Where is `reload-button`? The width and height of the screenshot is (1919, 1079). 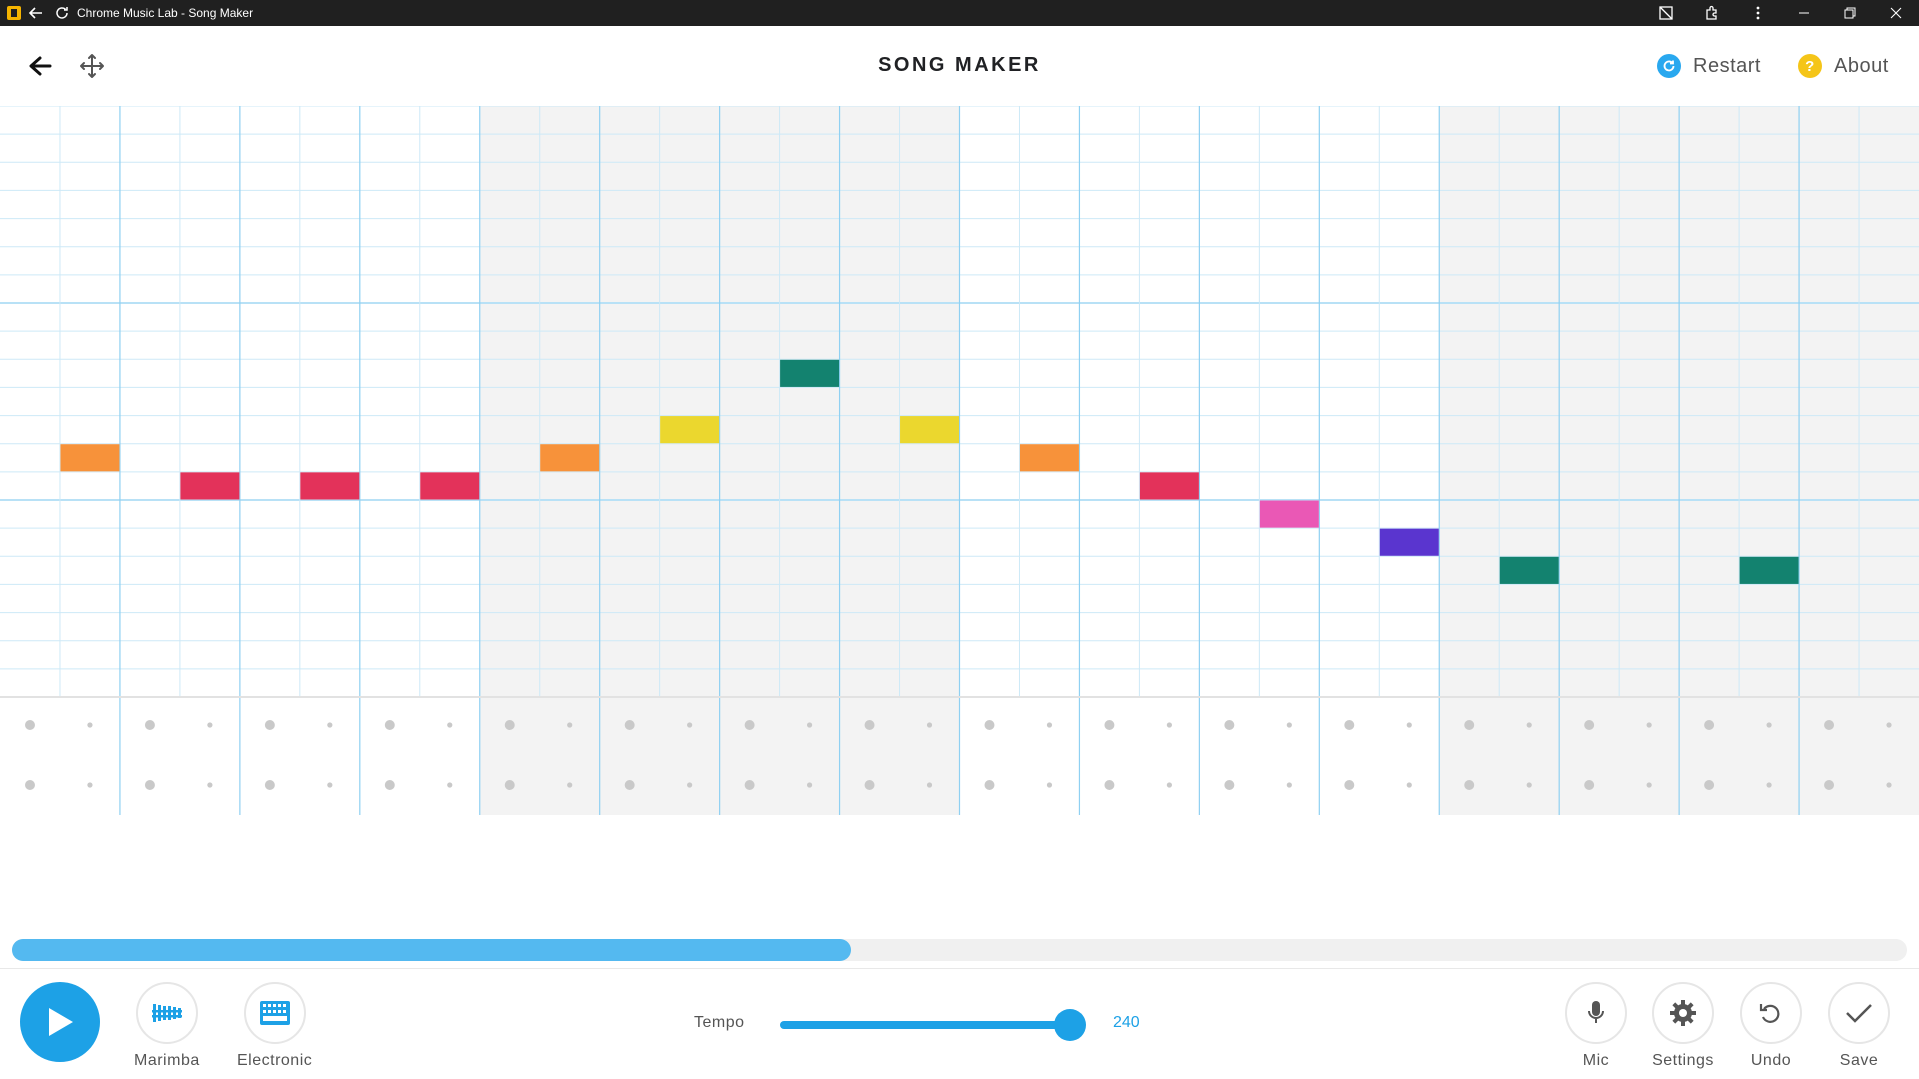 reload-button is located at coordinates (62, 13).